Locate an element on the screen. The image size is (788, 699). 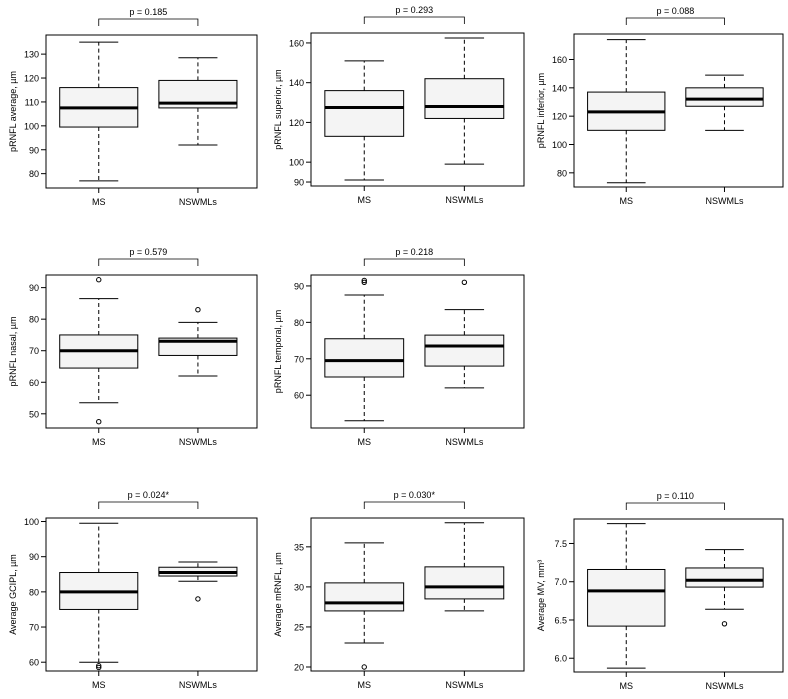
p-value-label: p = 0.088 is located at coordinates (675, 11).